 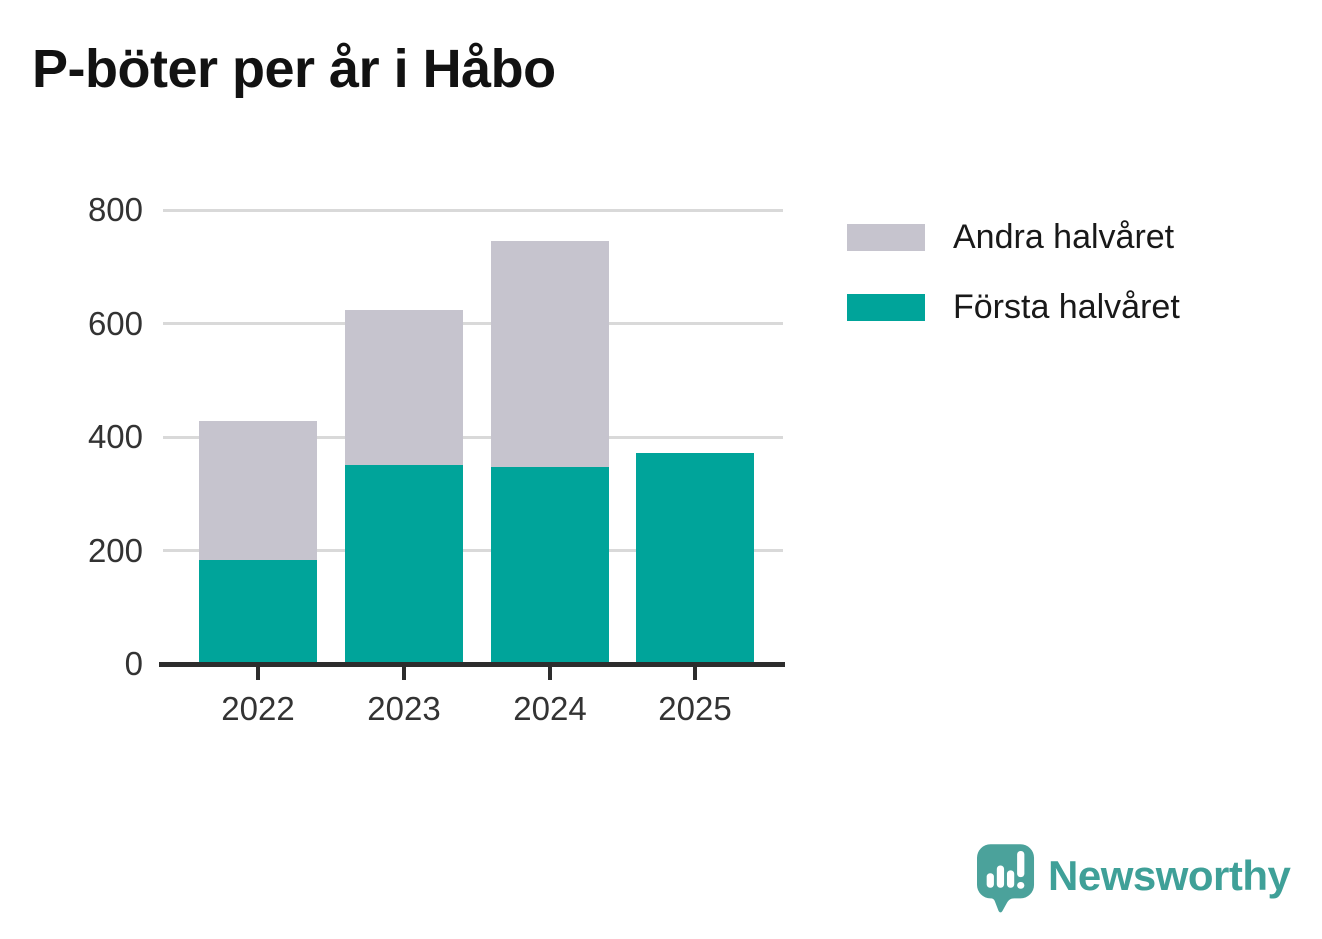 What do you see at coordinates (115, 550) in the screenshot?
I see `y-axis-tick-label: 200` at bounding box center [115, 550].